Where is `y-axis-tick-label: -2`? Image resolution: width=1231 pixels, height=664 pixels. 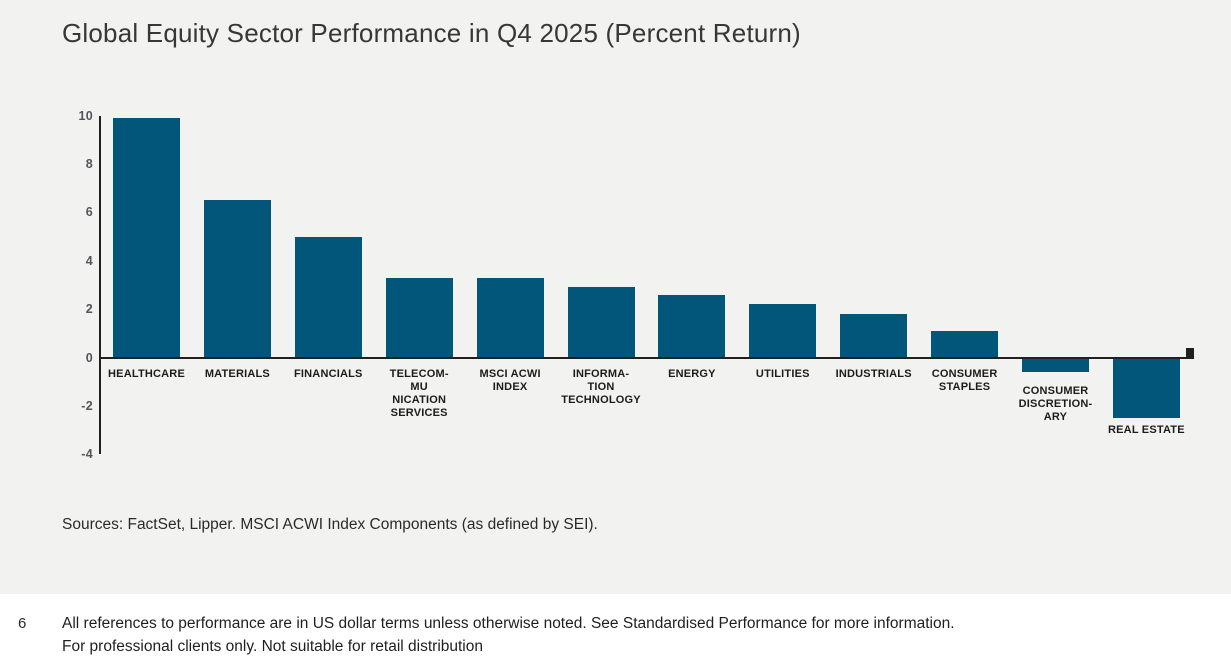 y-axis-tick-label: -2 is located at coordinates (87, 405).